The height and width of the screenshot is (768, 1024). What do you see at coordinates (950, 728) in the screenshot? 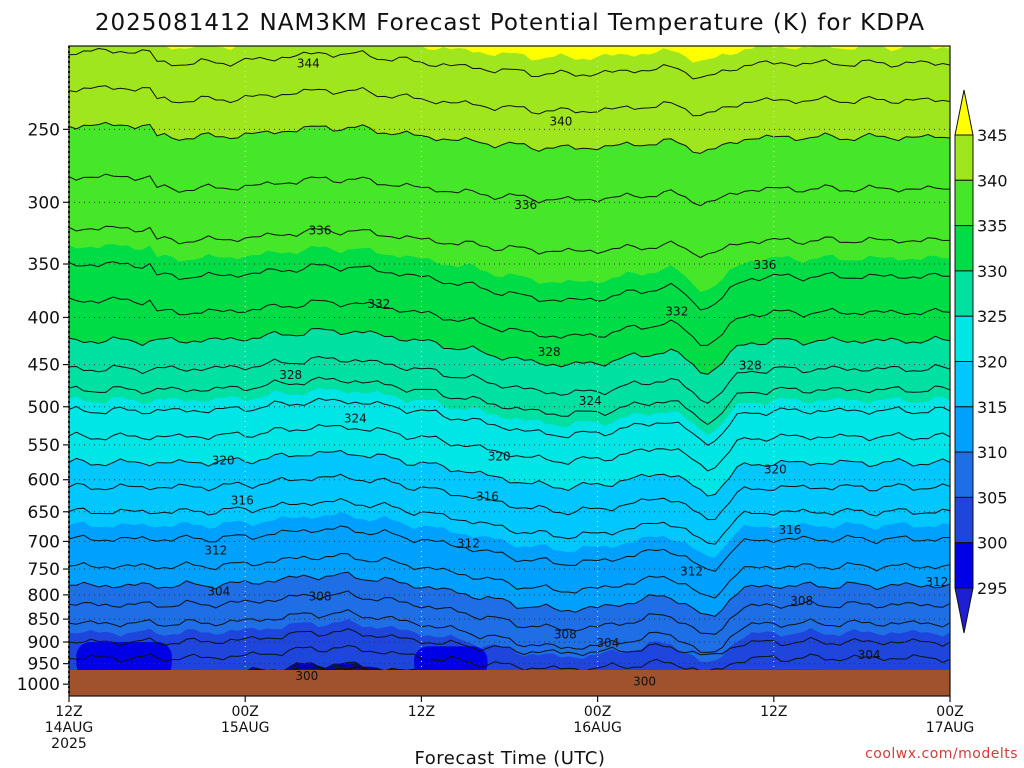
I see `x-tick-label: 17AUG` at bounding box center [950, 728].